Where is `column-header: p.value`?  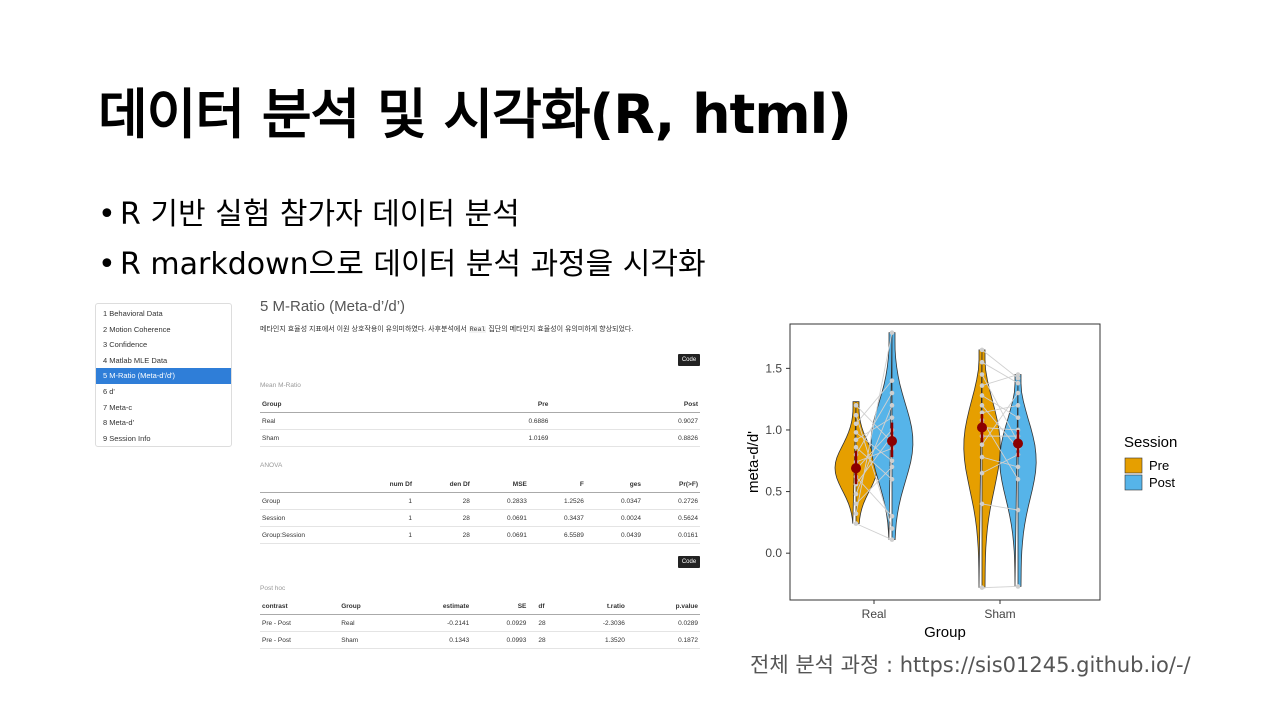
column-header: p.value is located at coordinates (663, 607).